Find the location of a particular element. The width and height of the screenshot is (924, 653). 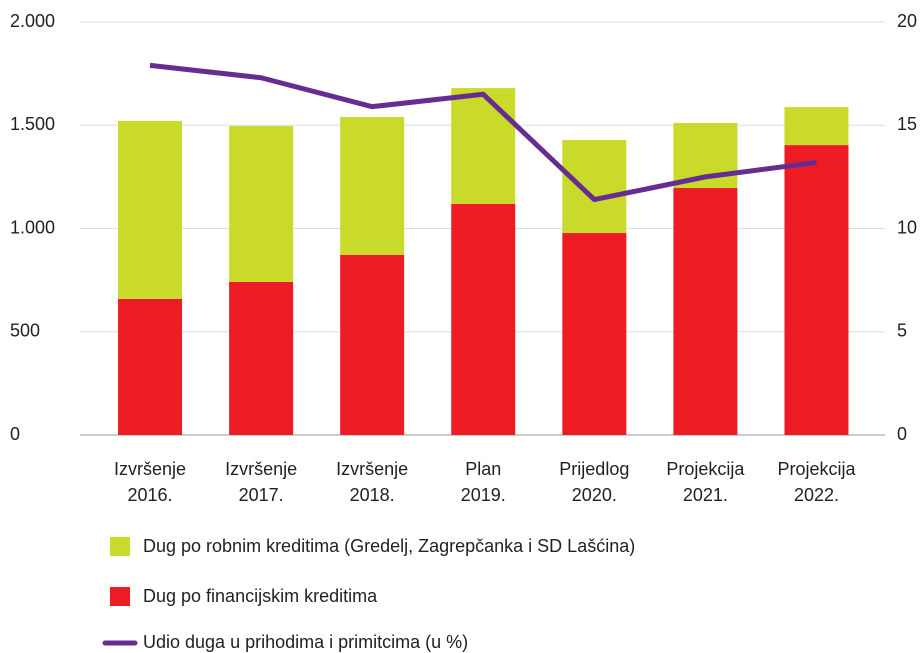

x-tick-label: 2018. is located at coordinates (372, 495).